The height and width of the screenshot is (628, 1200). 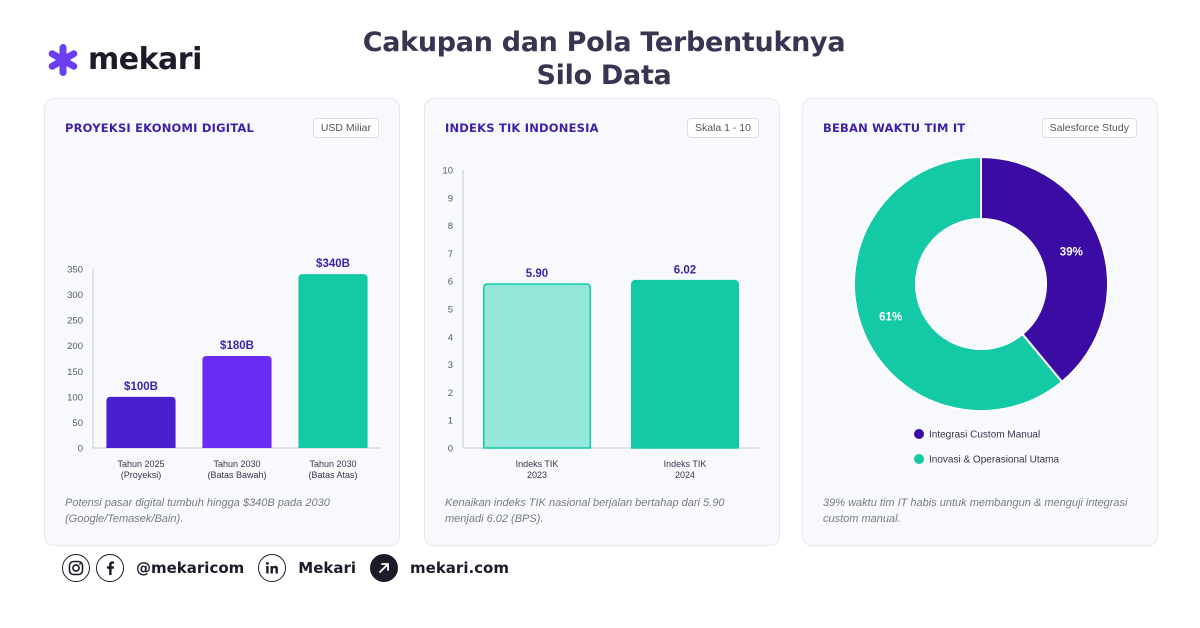 I want to click on linkedin-name: Mekari, so click(x=327, y=568).